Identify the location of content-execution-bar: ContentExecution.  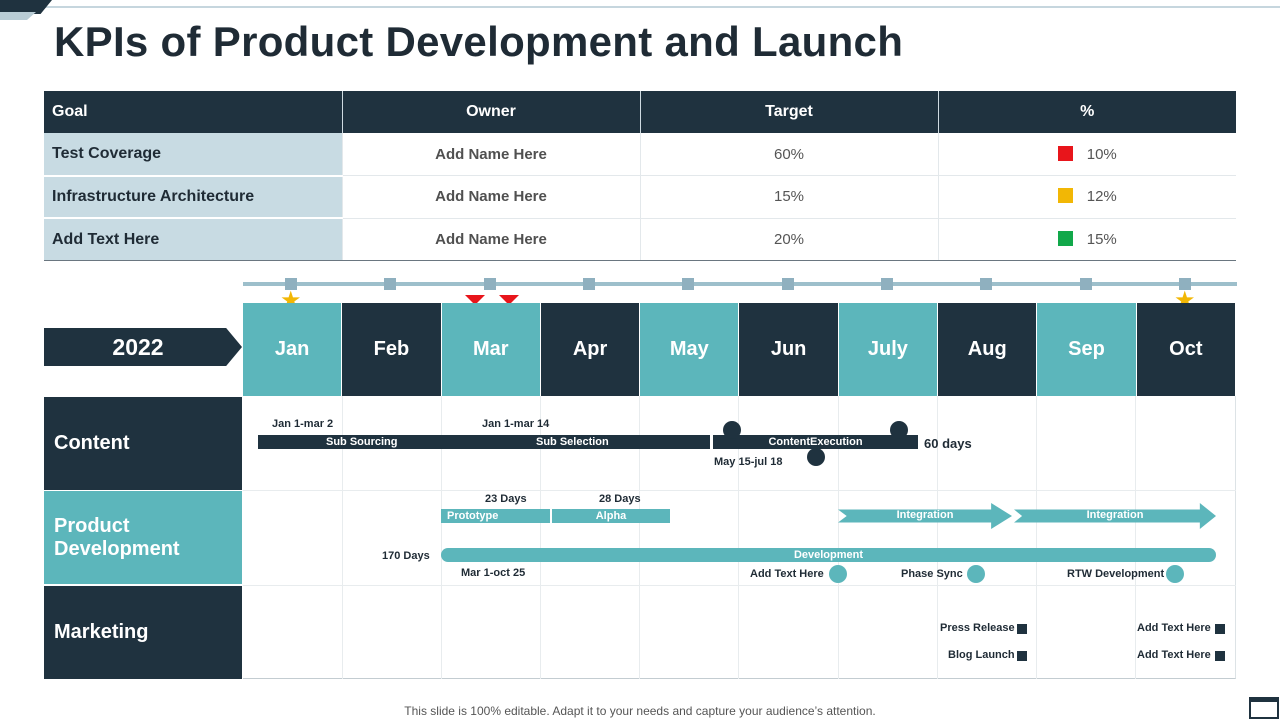
(815, 442).